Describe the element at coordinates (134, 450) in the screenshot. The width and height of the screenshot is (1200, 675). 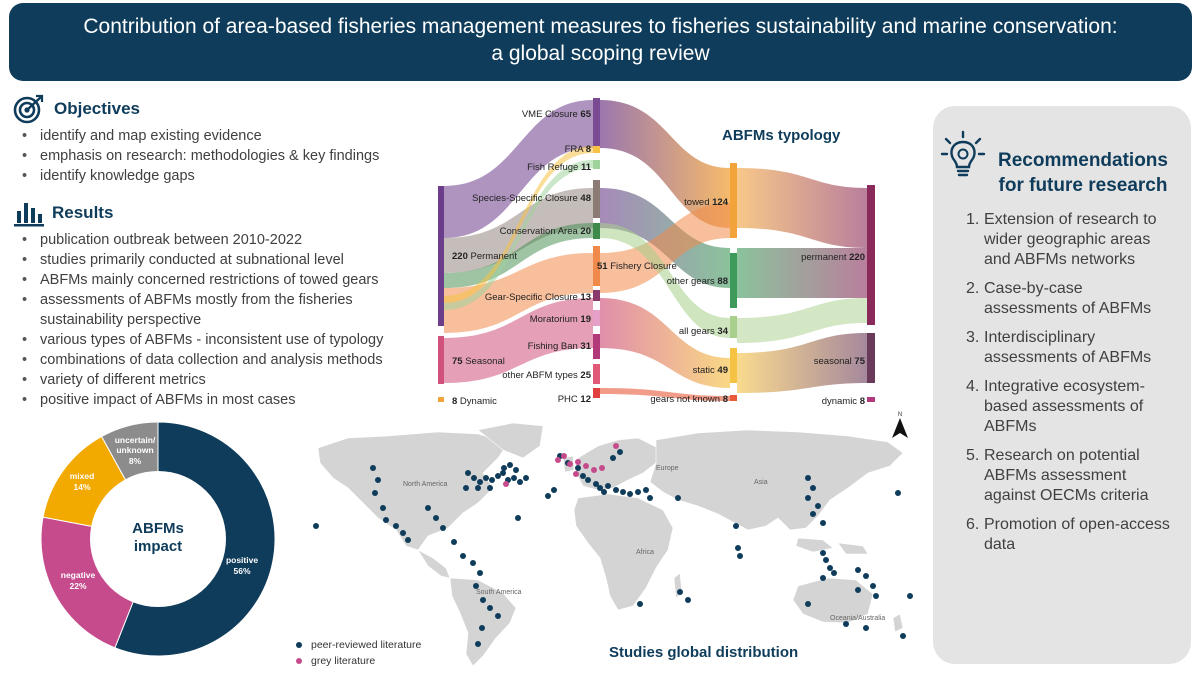
I see `donut-label-unknown: unknown` at that location.